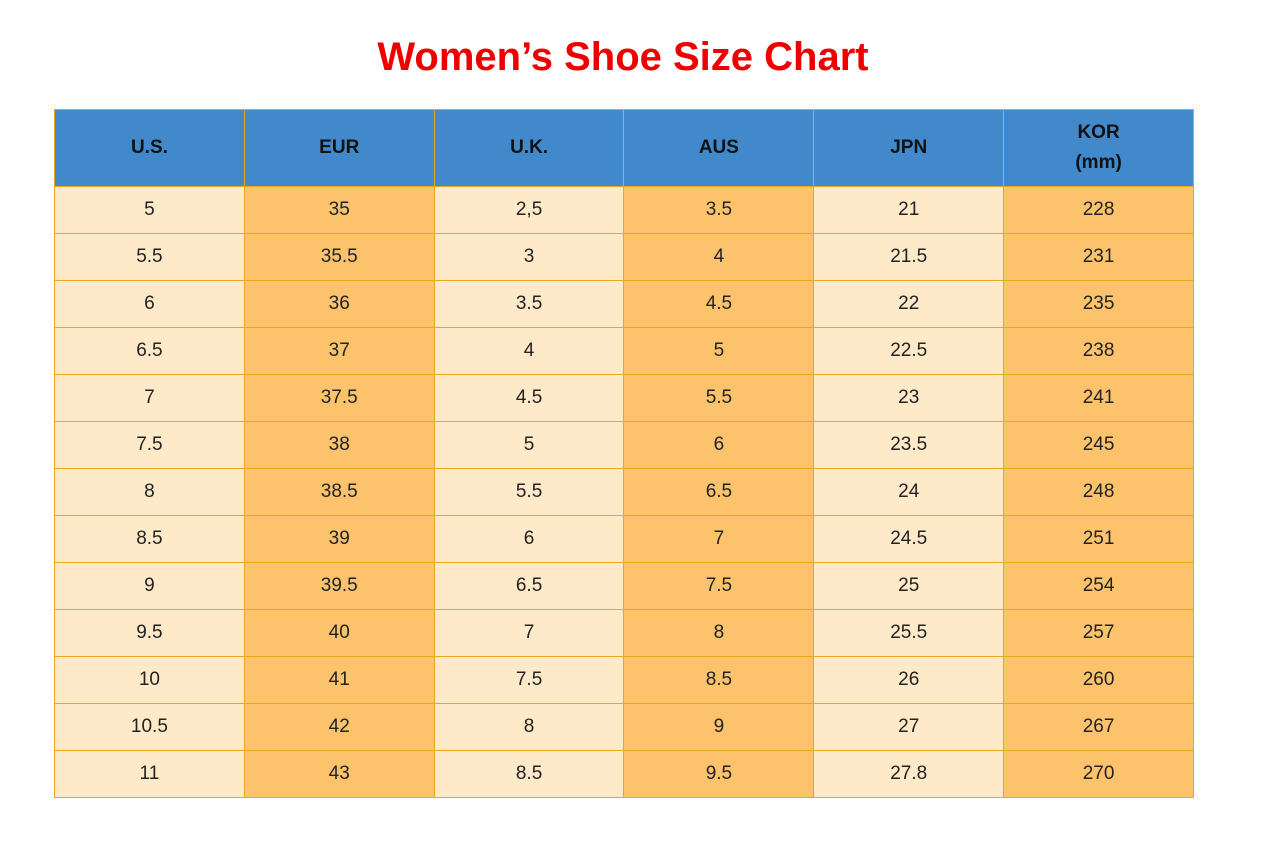 Image resolution: width=1266 pixels, height=841 pixels. Describe the element at coordinates (1098, 680) in the screenshot. I see `table-cell: 260` at that location.